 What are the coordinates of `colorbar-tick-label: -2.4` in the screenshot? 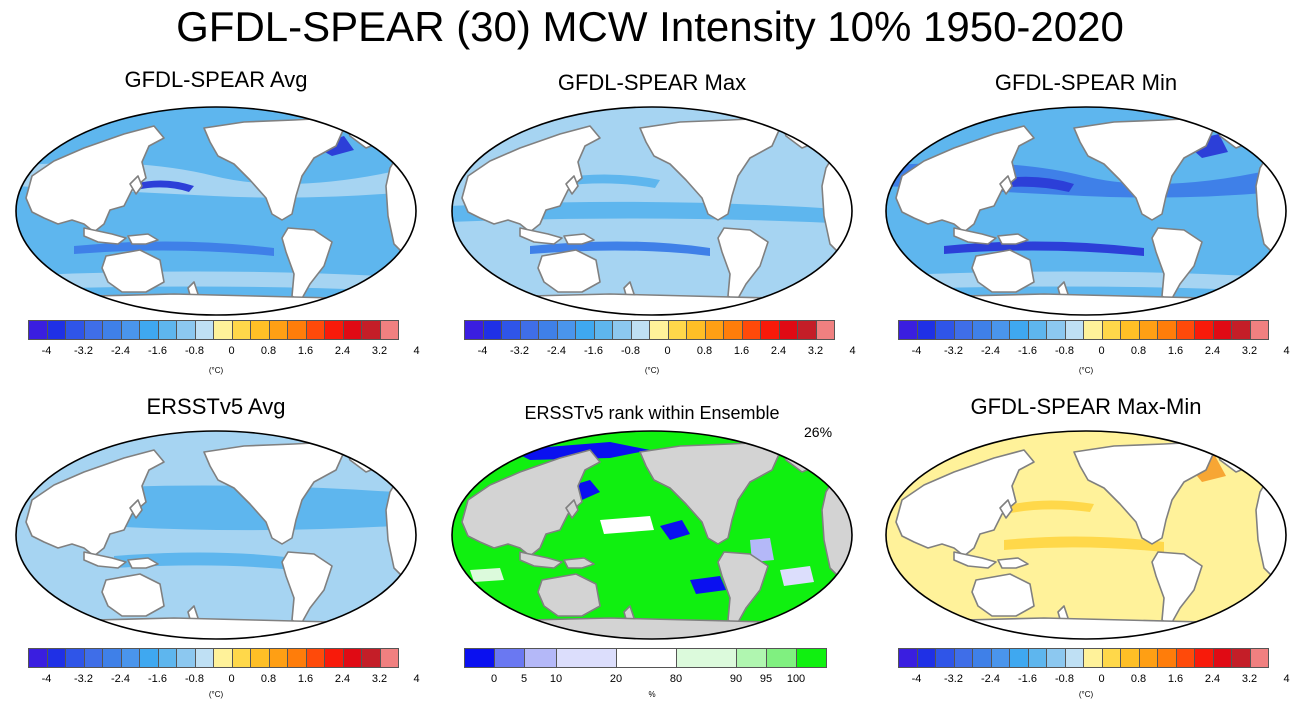 It's located at (120, 351).